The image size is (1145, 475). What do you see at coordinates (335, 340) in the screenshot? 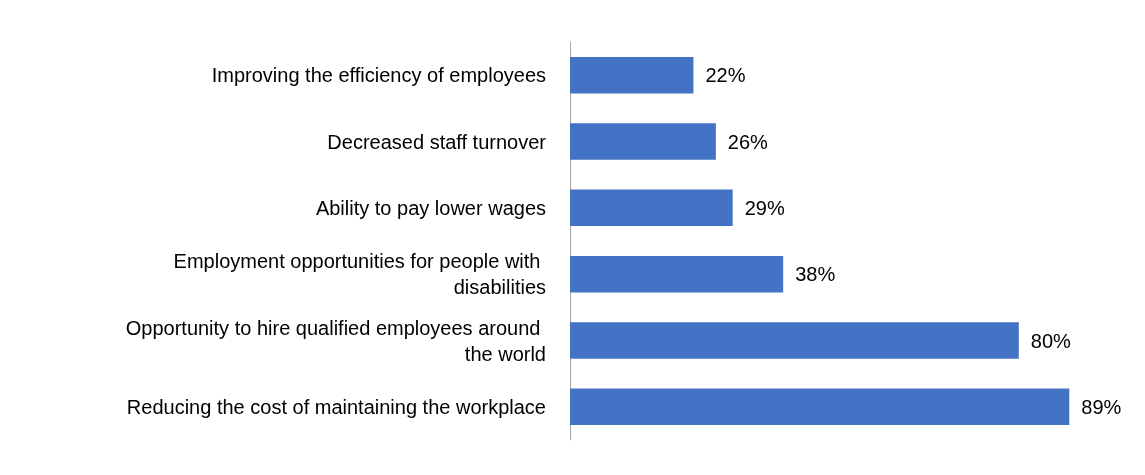
I see `y-tick-label: Opportunity to hire qualified employees around the world` at bounding box center [335, 340].